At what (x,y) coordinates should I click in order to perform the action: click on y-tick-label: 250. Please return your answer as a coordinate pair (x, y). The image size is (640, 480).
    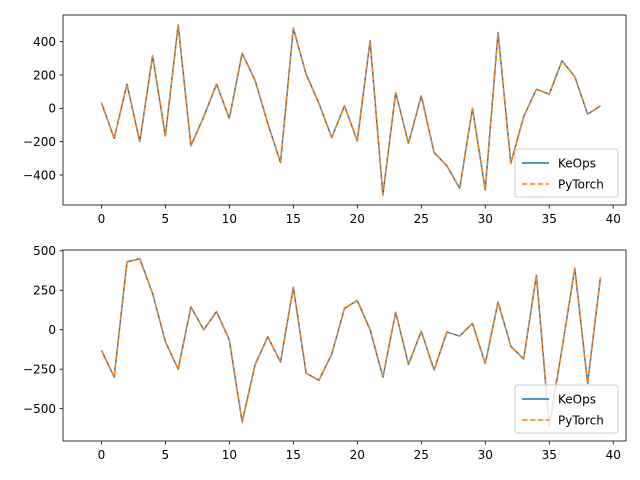
    Looking at the image, I should click on (44, 291).